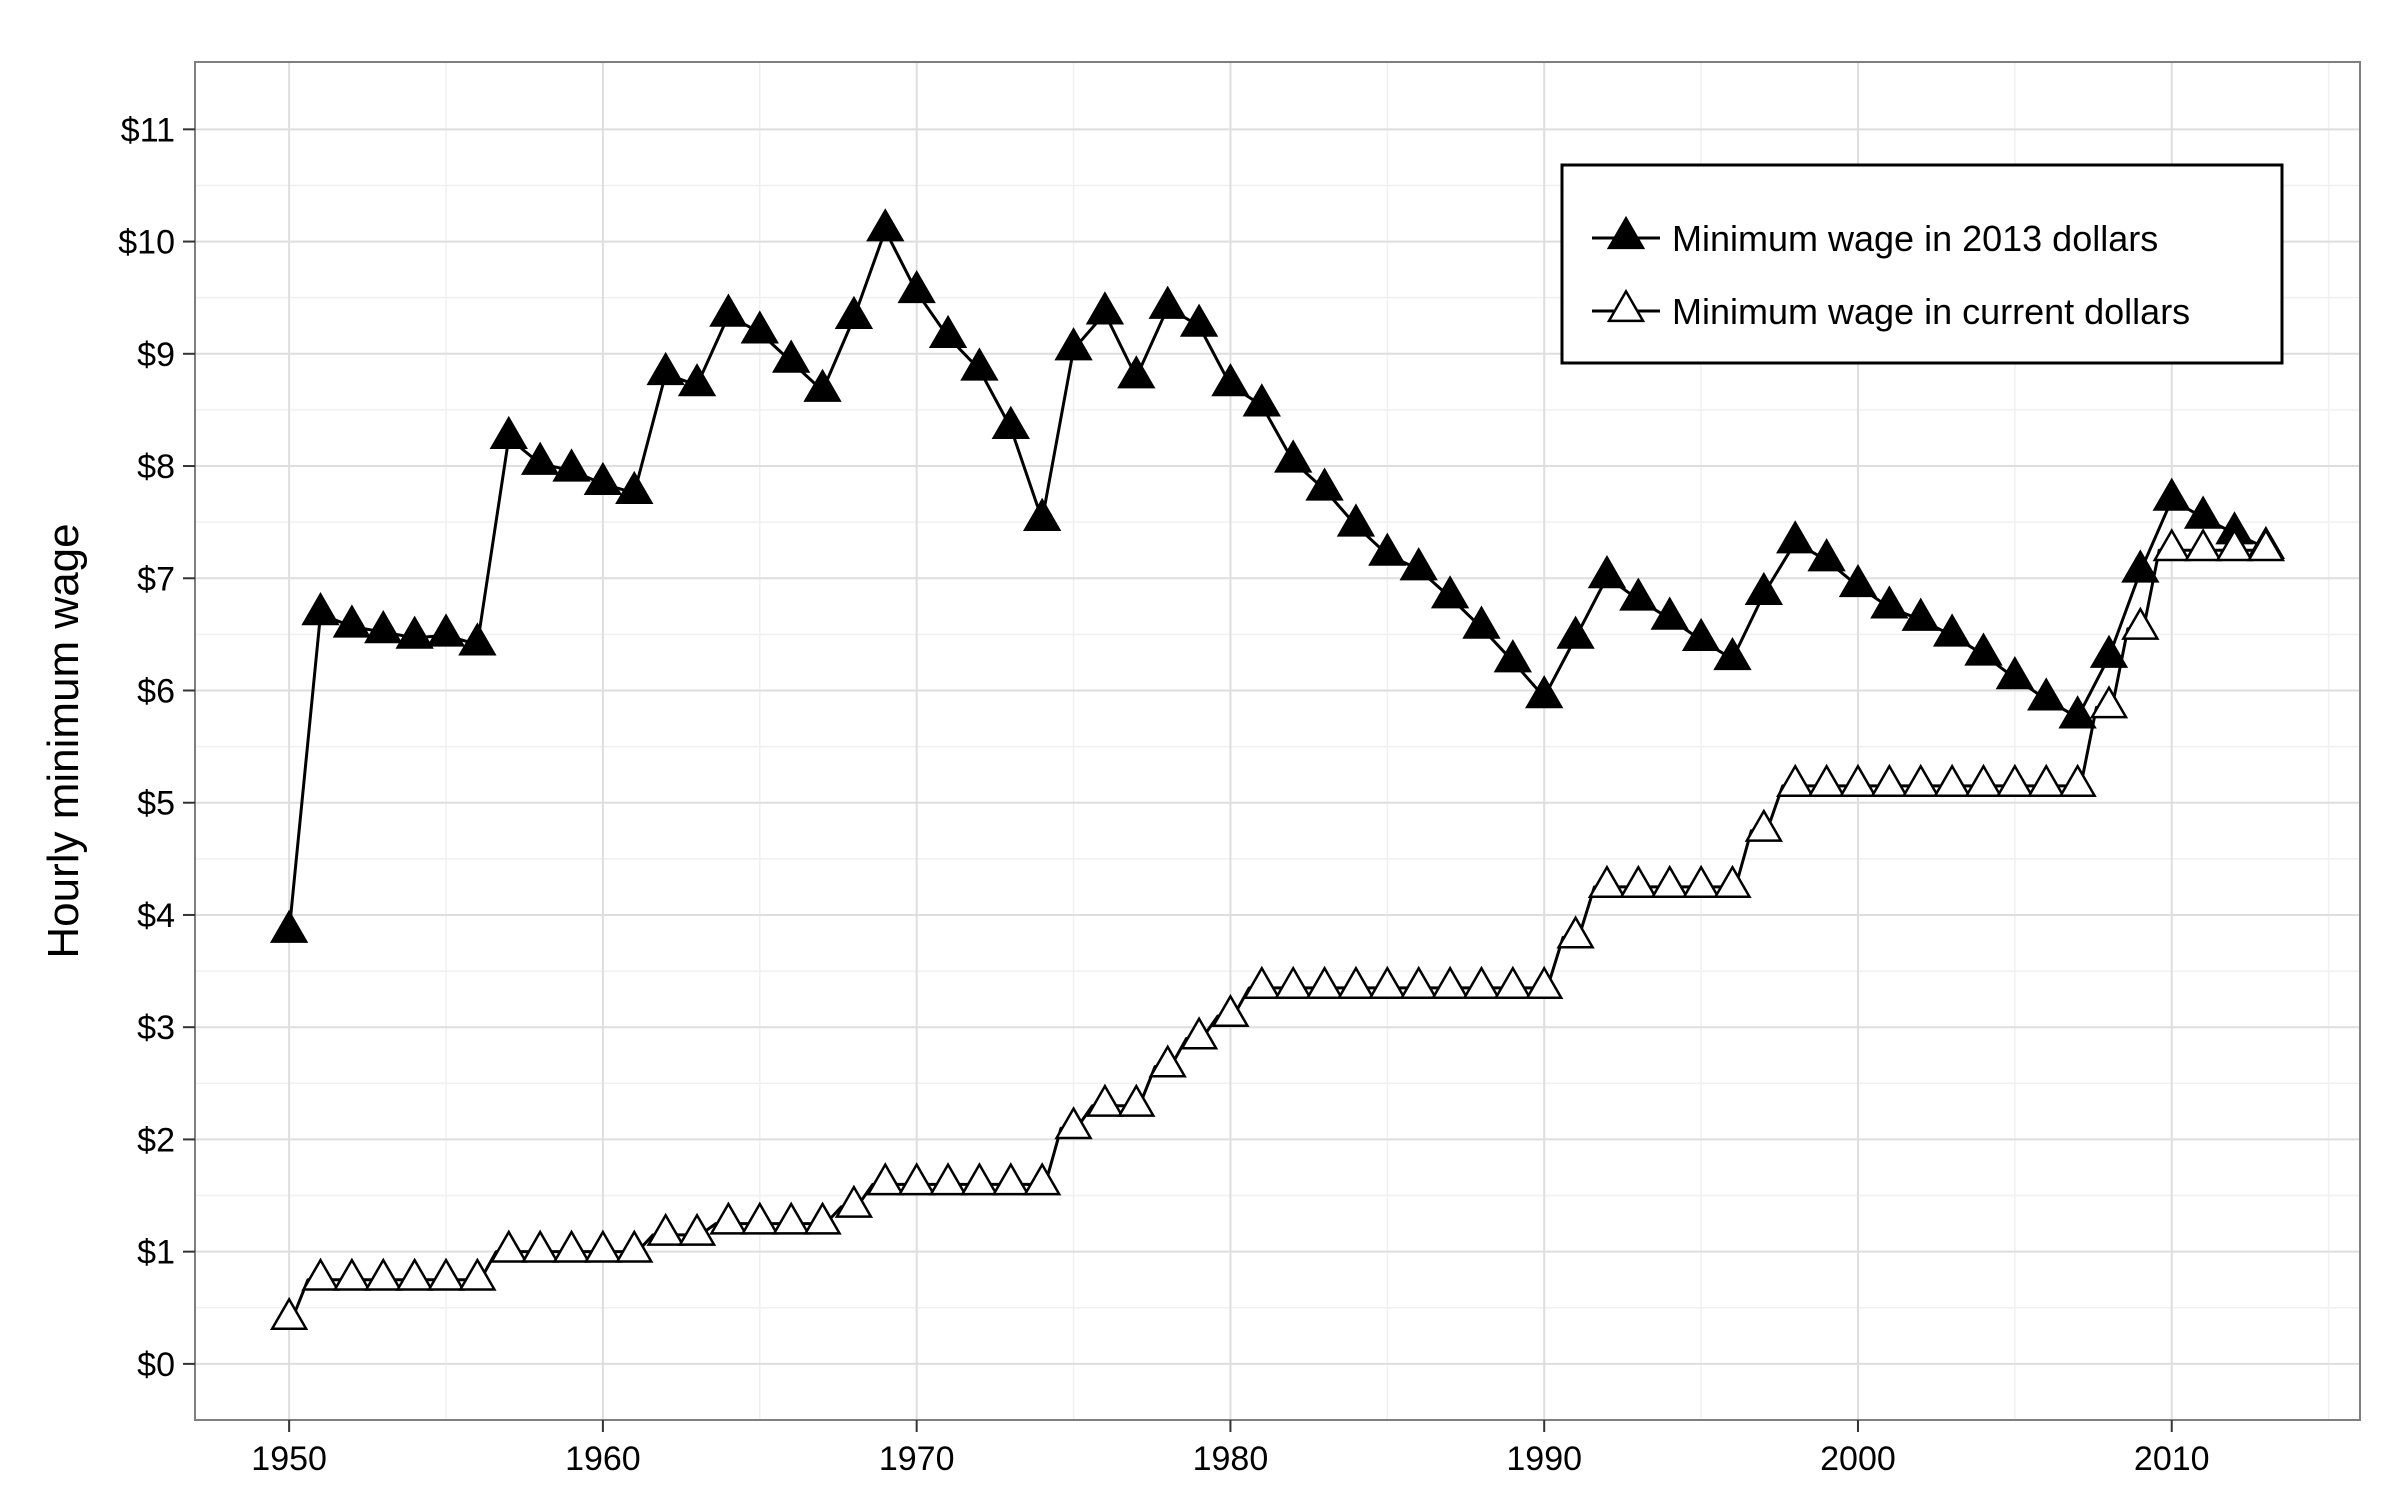 Image resolution: width=2400 pixels, height=1500 pixels. What do you see at coordinates (156, 467) in the screenshot?
I see `y-tick-label: $8` at bounding box center [156, 467].